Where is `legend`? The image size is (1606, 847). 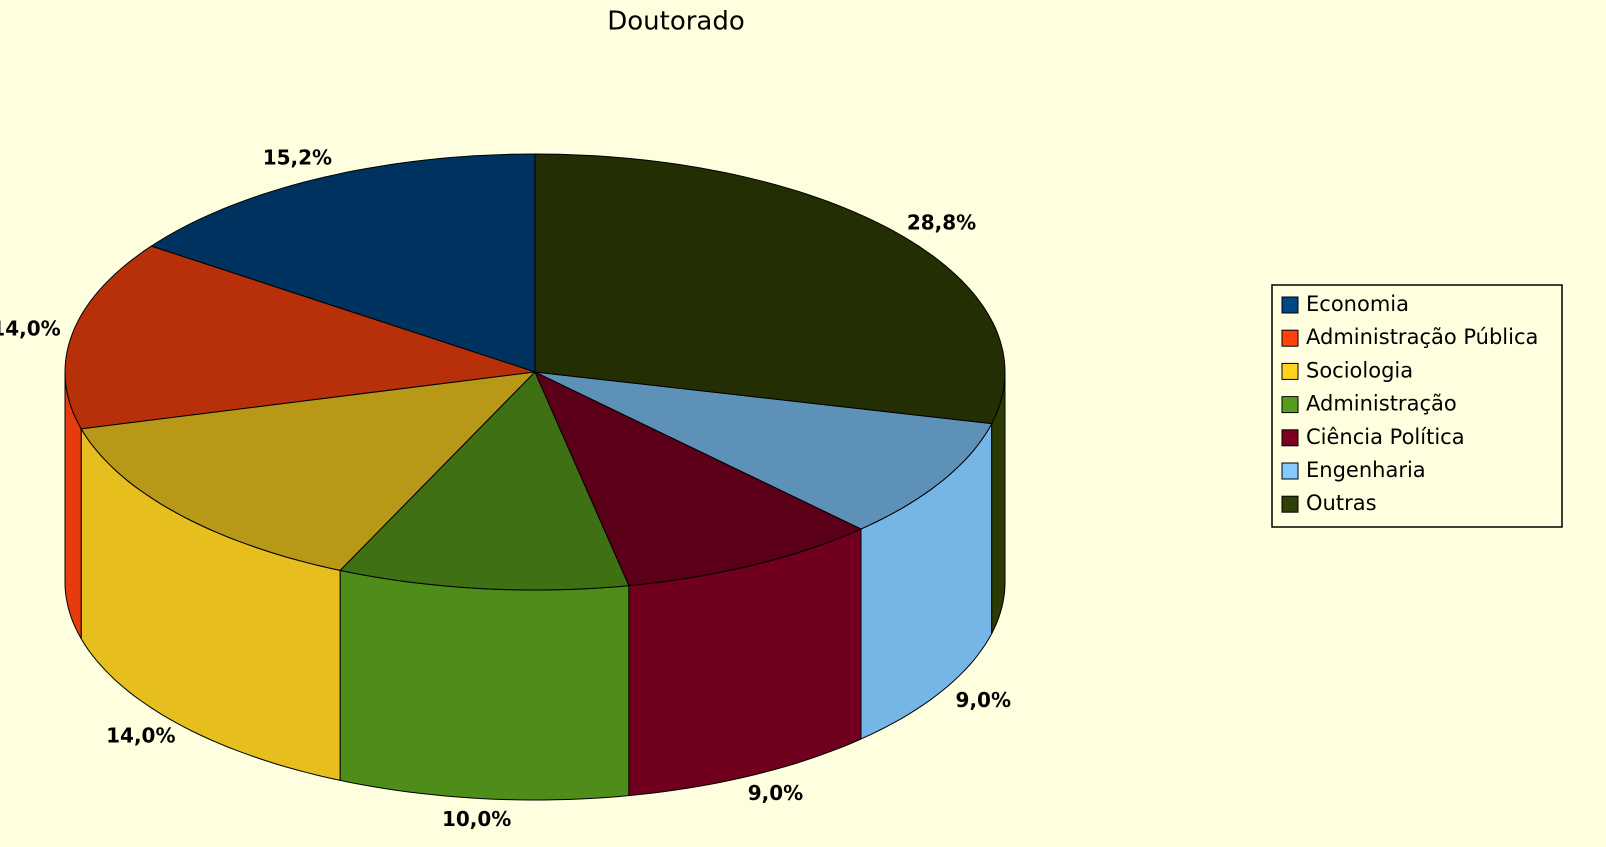 legend is located at coordinates (1417, 406).